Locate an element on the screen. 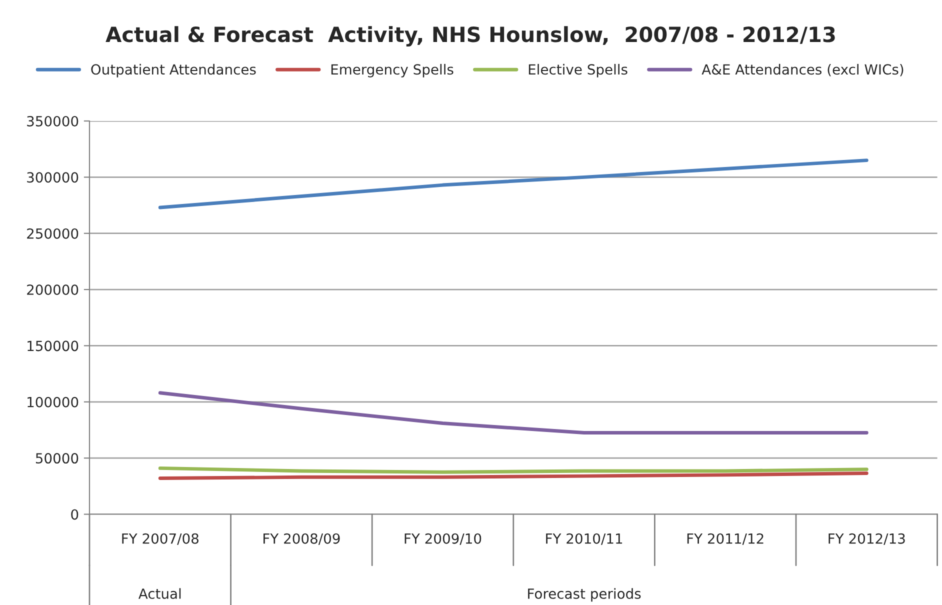  x-tick-label: FY 2011/12 is located at coordinates (725, 539).